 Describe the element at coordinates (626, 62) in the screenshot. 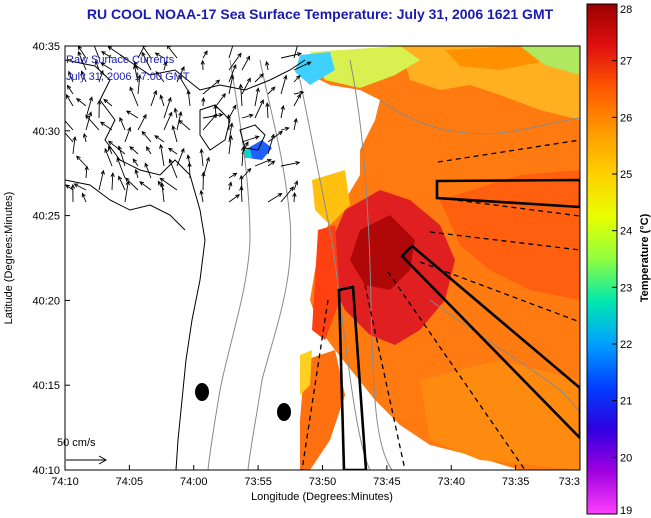

I see `colorbar-tick-label: 27` at that location.